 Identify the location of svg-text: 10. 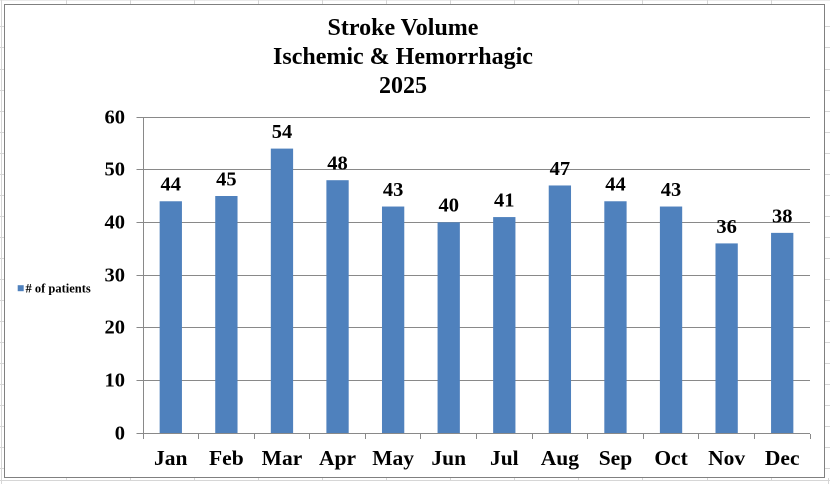
(115, 380).